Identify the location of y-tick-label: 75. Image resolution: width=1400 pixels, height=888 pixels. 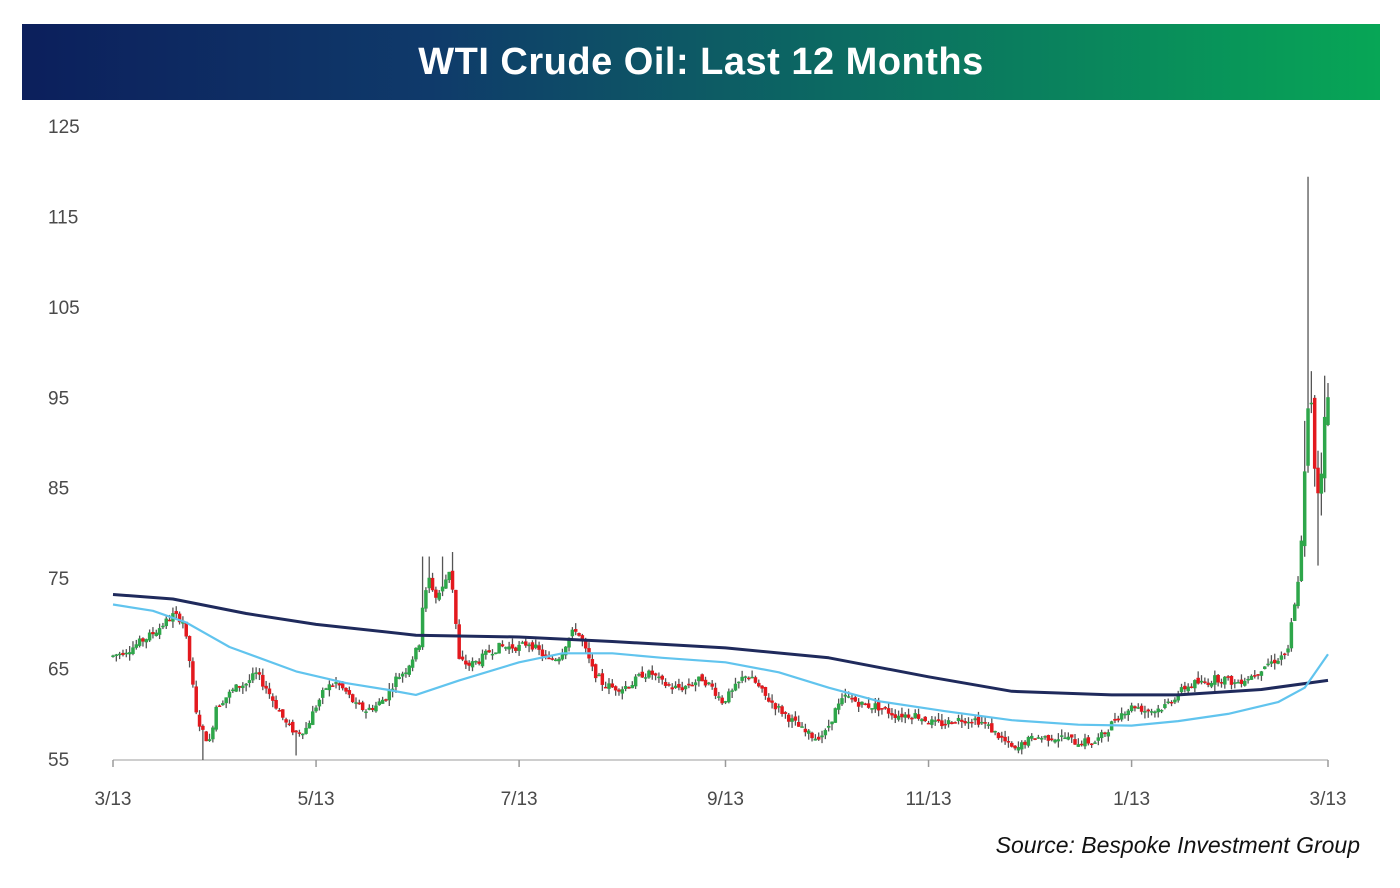
(58, 579).